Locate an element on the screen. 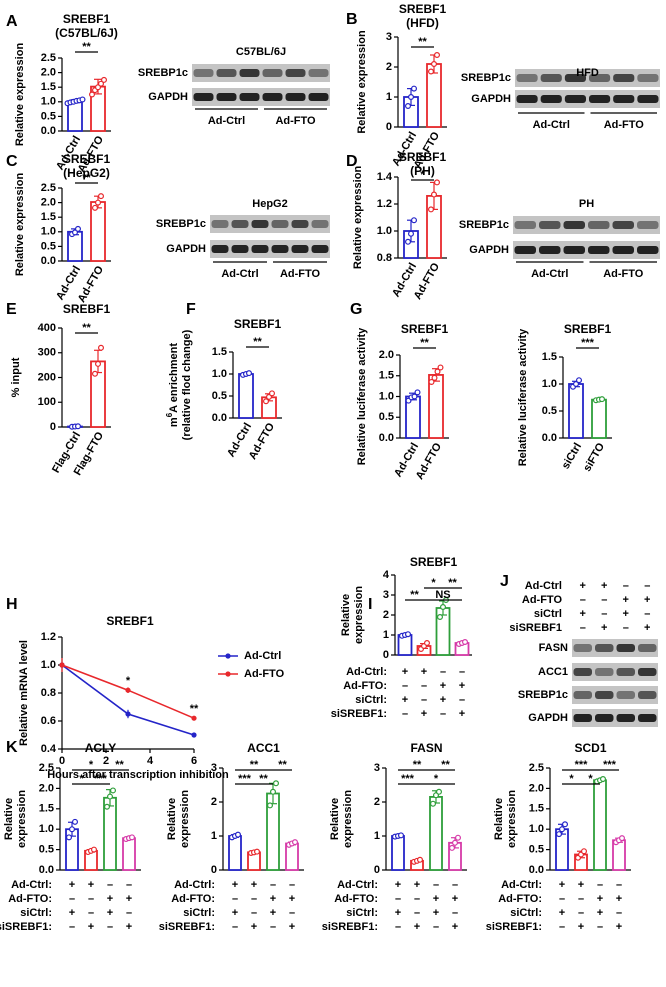  condition-label: Ad-FTO: is located at coordinates (356, 899).